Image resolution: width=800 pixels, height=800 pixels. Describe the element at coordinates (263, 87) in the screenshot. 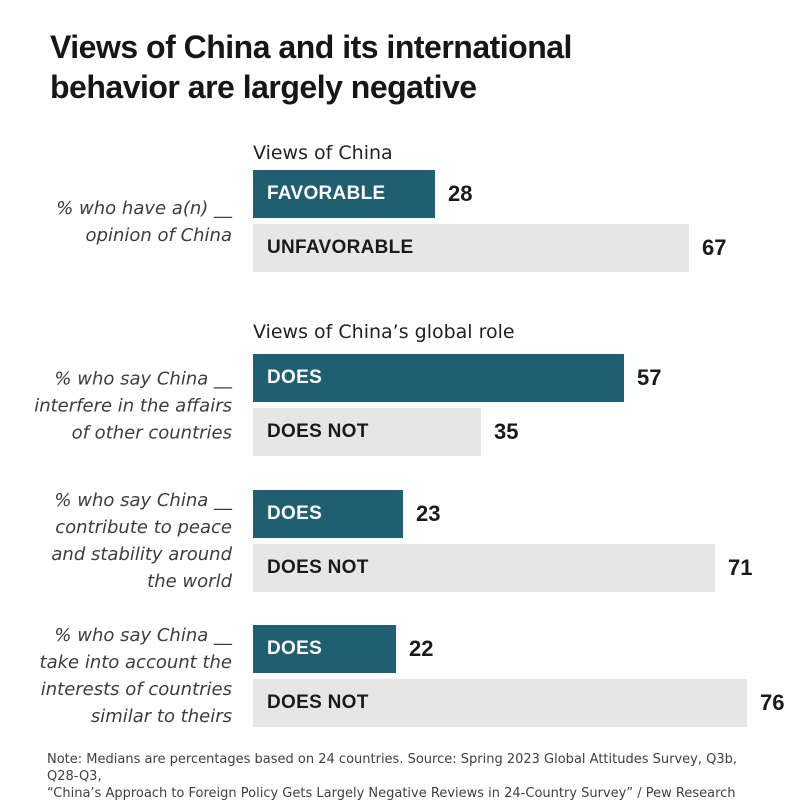

I see `chart-title-line-2: behavior are largely negative` at that location.